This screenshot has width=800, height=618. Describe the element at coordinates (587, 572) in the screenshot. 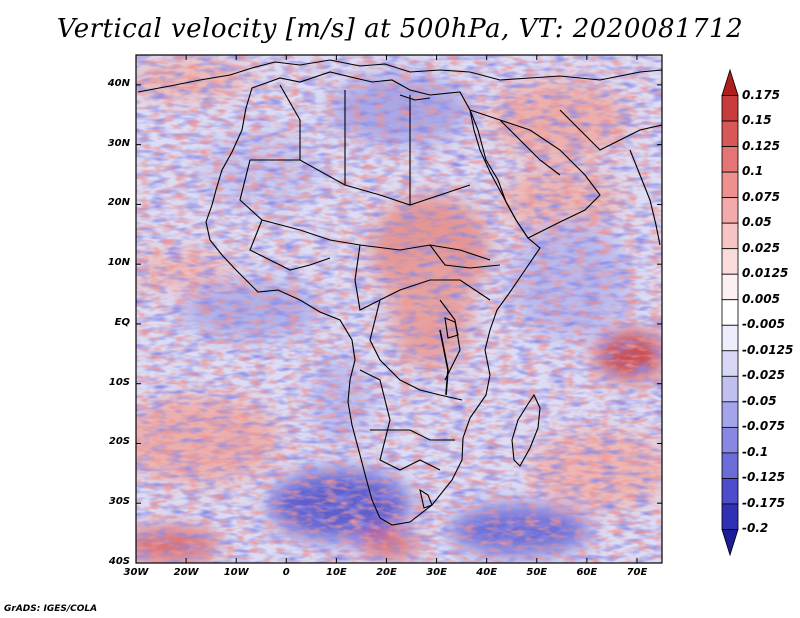

I see `lon-label: 60E` at that location.